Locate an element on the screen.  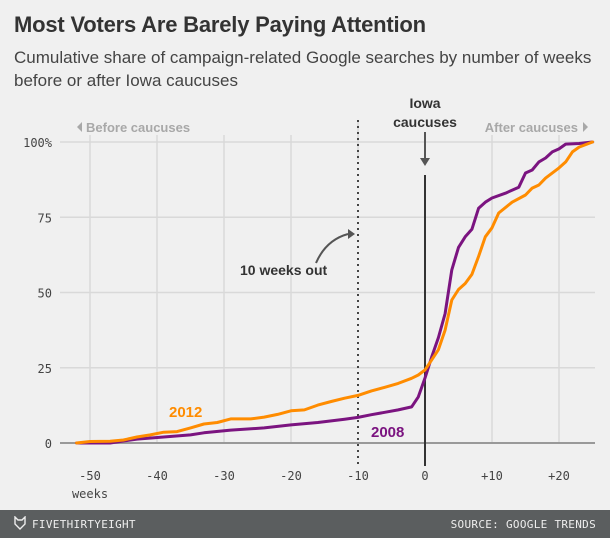
x-tick-label: +20 is located at coordinates (559, 476).